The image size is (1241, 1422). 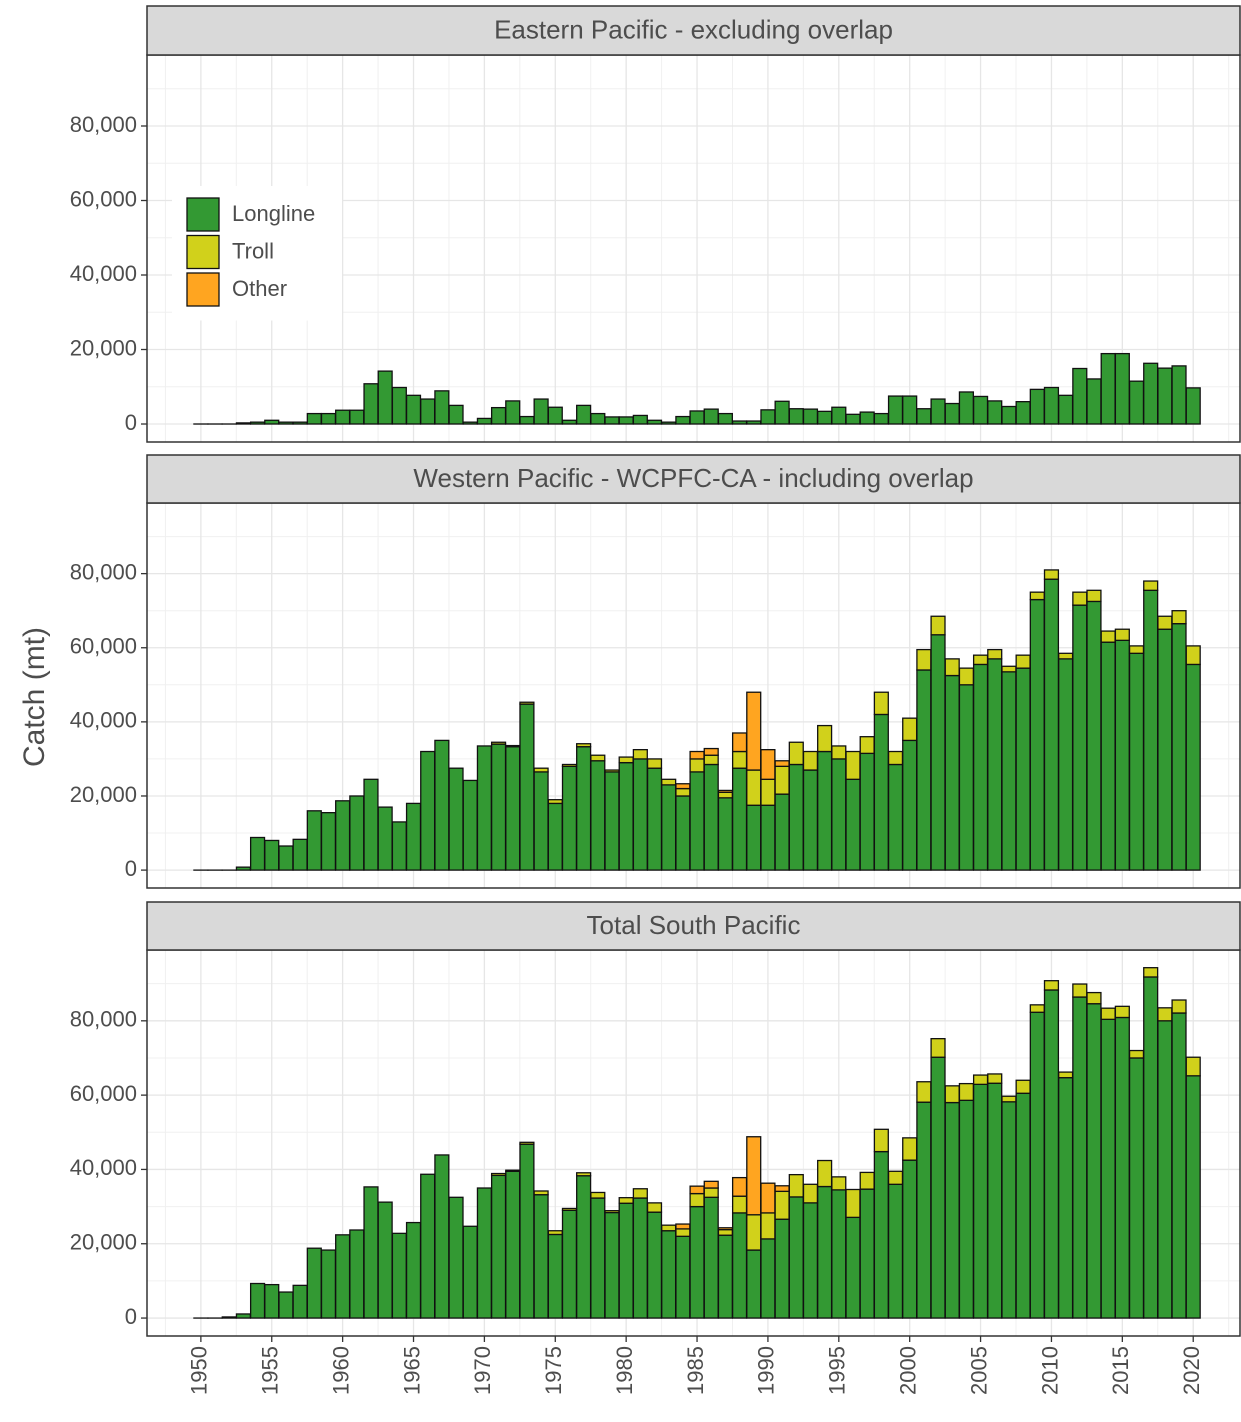 I want to click on y-tick-label: 40,000, so click(x=103, y=720).